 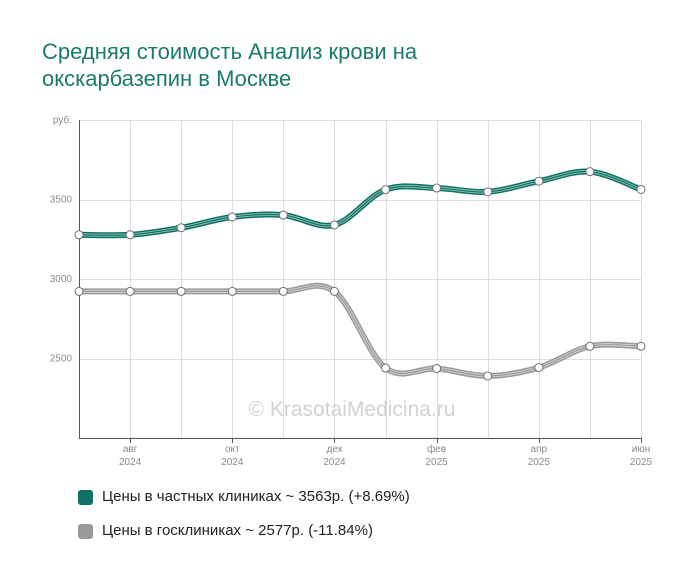 What do you see at coordinates (436, 449) in the screenshot?
I see `x-tick-label-month: фев` at bounding box center [436, 449].